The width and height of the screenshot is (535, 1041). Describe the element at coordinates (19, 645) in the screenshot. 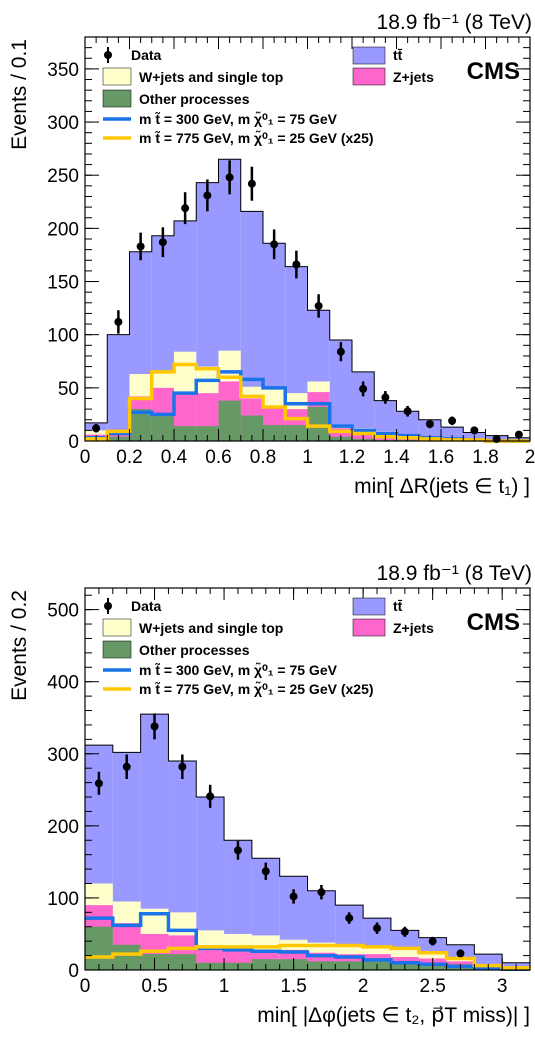

I see `p2-y-axis-label: Events / 0.2` at that location.